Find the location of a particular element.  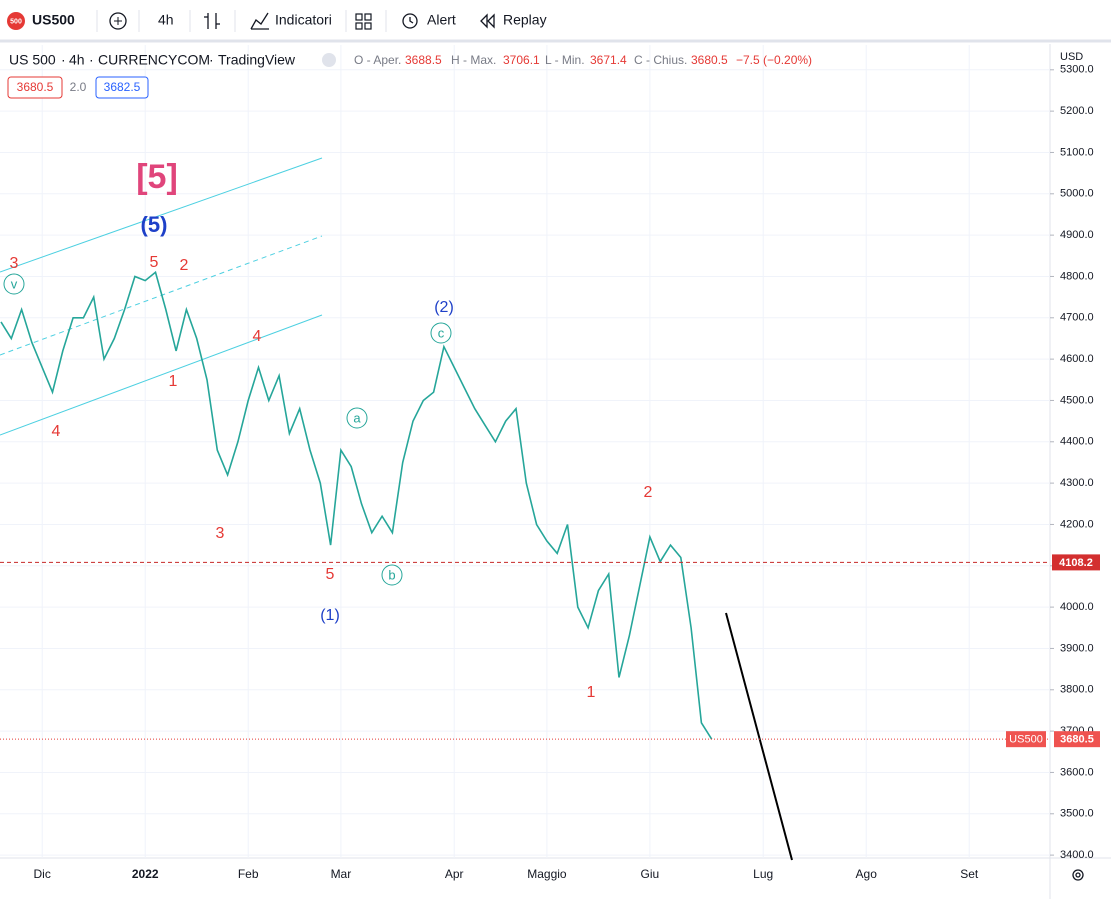

legend-toggle is located at coordinates (329, 60).